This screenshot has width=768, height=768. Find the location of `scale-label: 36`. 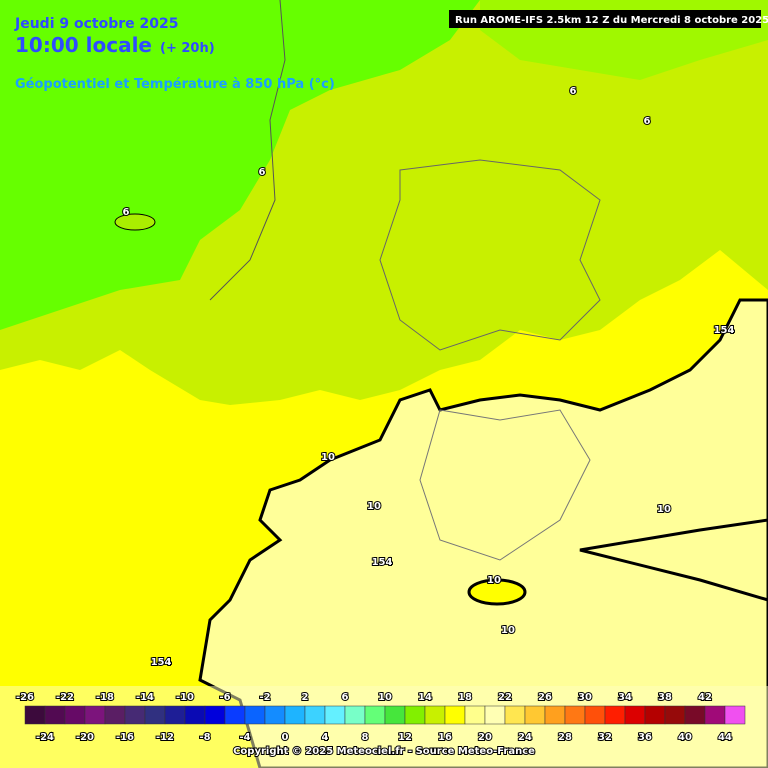

scale-label: 36 is located at coordinates (645, 737).